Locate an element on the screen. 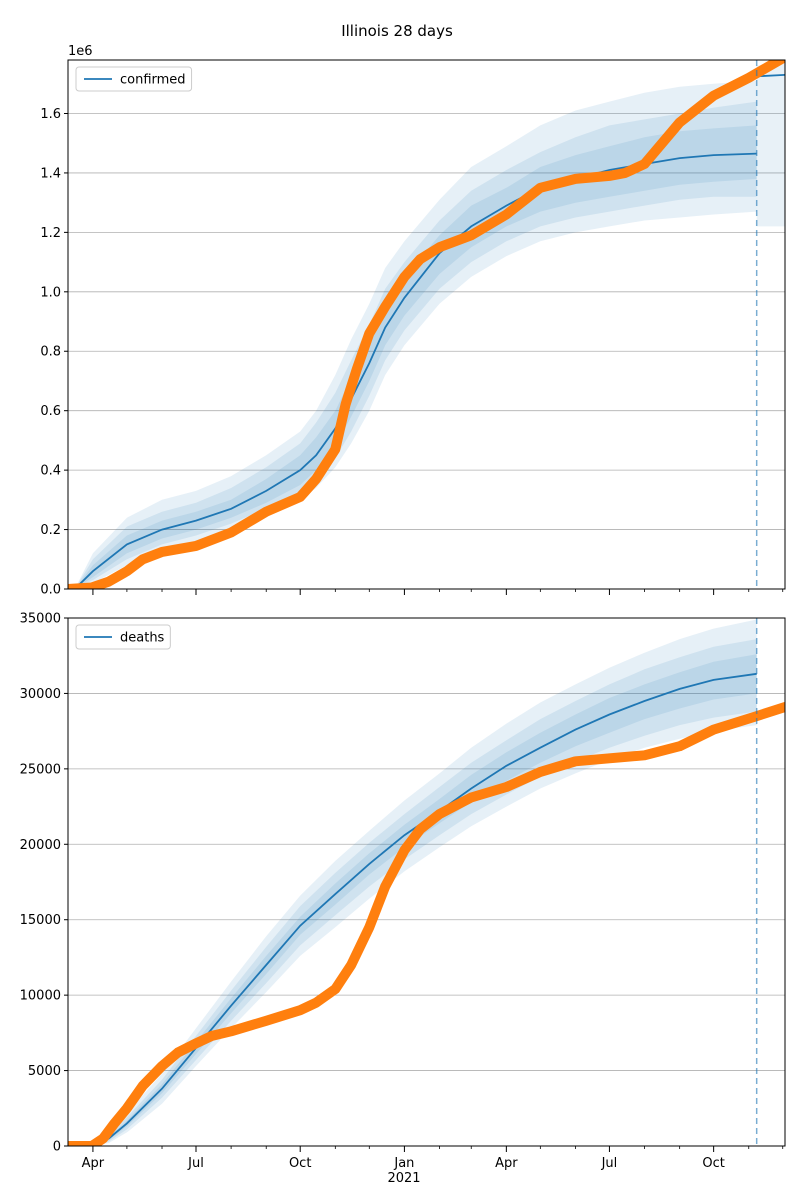 The width and height of the screenshot is (800, 1200). y-tick-label: 25000 is located at coordinates (40, 769).